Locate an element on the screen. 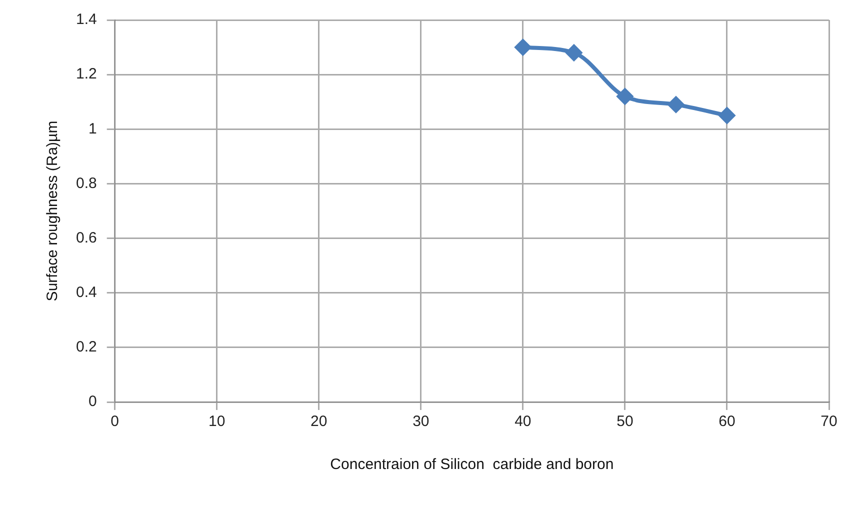  y-tick-label: 0.8 is located at coordinates (86, 183).